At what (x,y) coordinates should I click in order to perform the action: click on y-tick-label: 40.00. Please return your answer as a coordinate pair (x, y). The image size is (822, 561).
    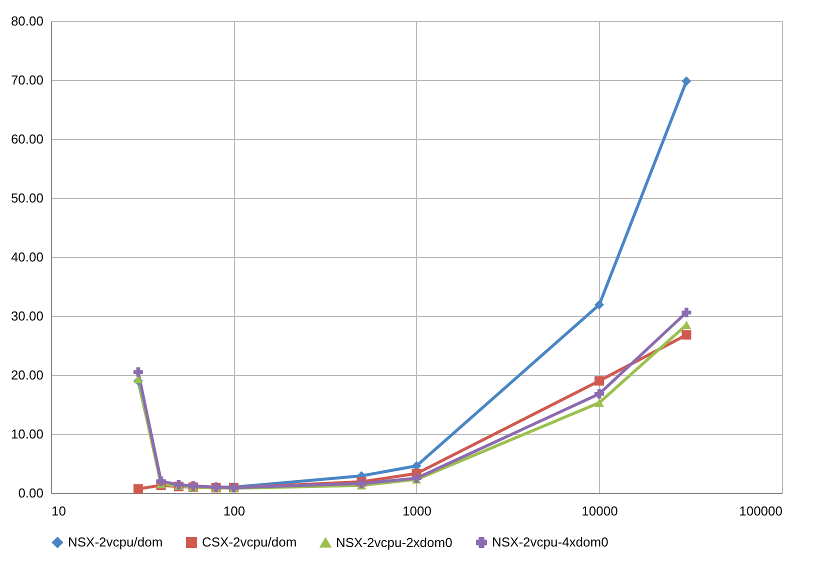
    Looking at the image, I should click on (27, 257).